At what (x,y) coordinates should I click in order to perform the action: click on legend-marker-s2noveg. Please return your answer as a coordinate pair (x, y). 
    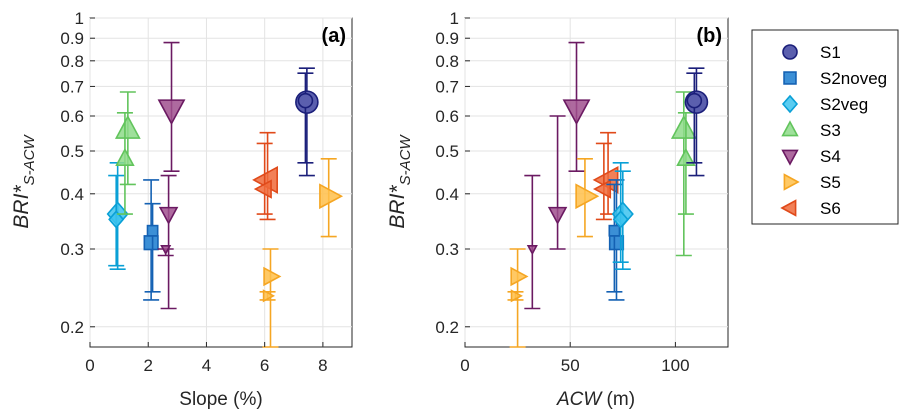
    Looking at the image, I should click on (790, 78).